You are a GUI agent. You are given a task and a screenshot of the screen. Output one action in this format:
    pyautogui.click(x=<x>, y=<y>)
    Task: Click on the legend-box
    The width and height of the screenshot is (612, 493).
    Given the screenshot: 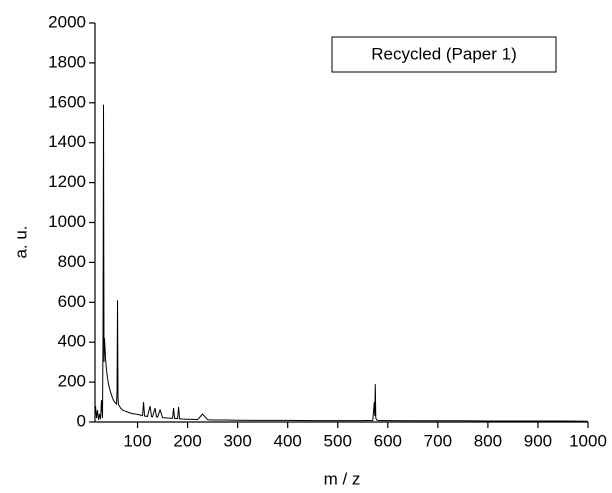 What is the action you would take?
    pyautogui.click(x=444, y=54)
    